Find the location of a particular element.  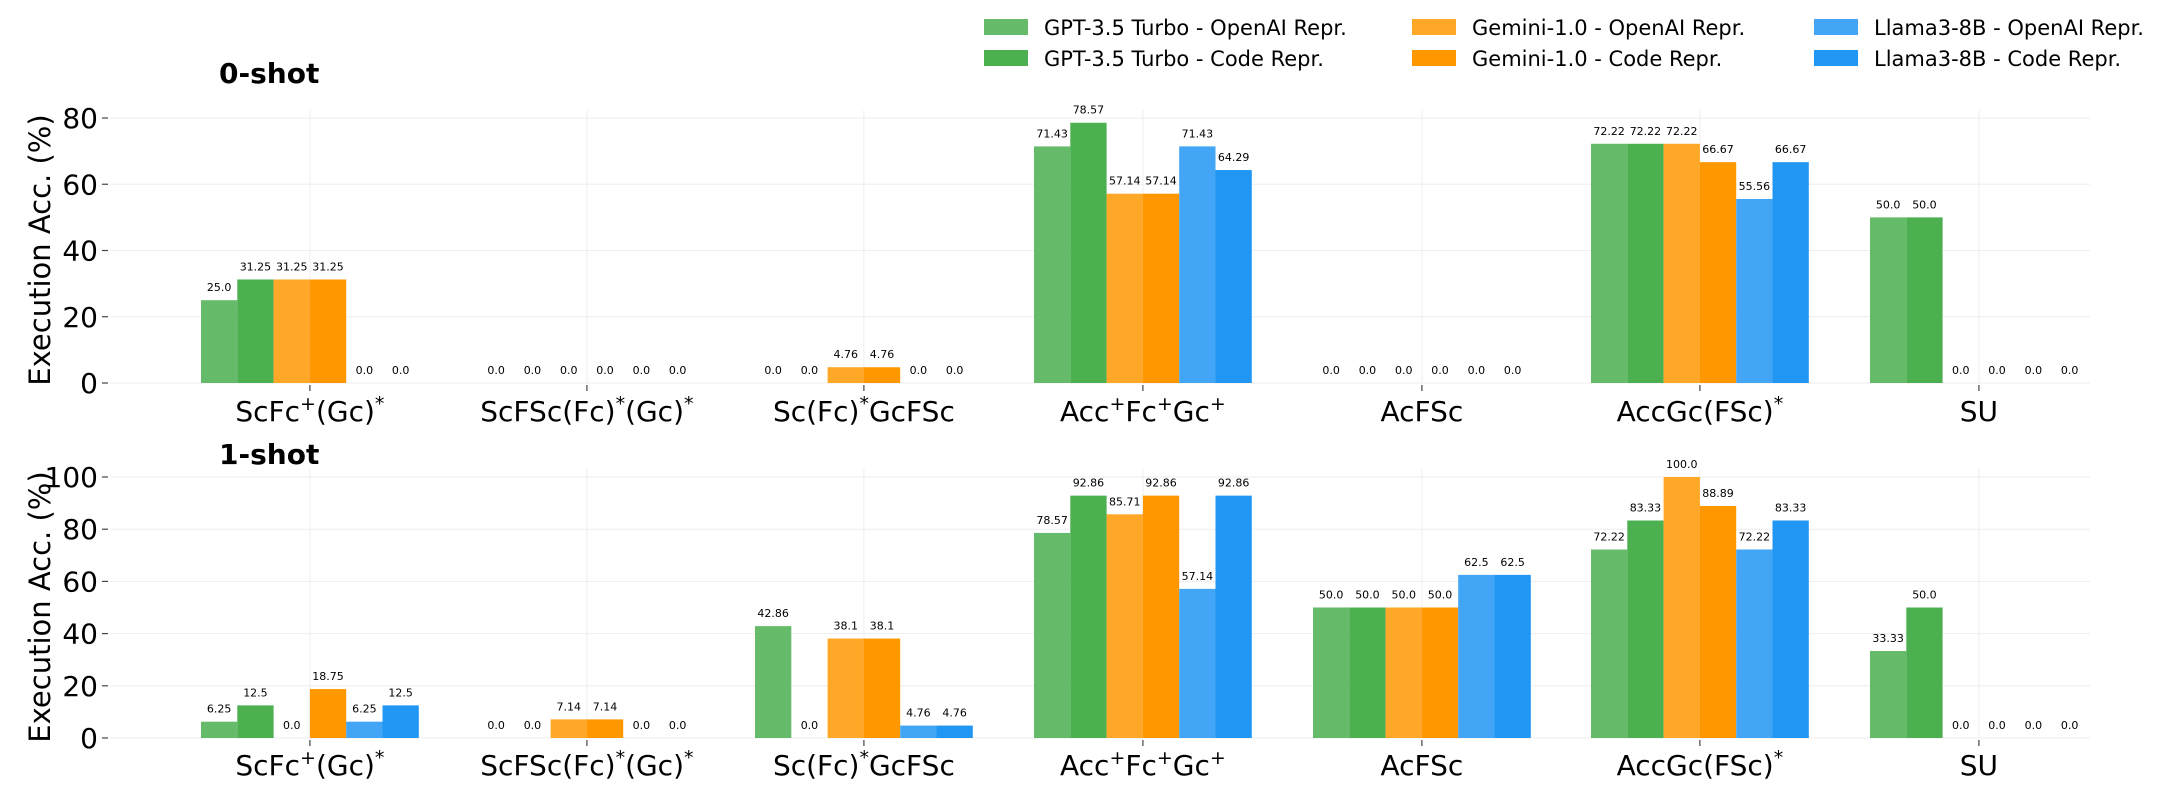

data-label: 25.0 is located at coordinates (219, 287).